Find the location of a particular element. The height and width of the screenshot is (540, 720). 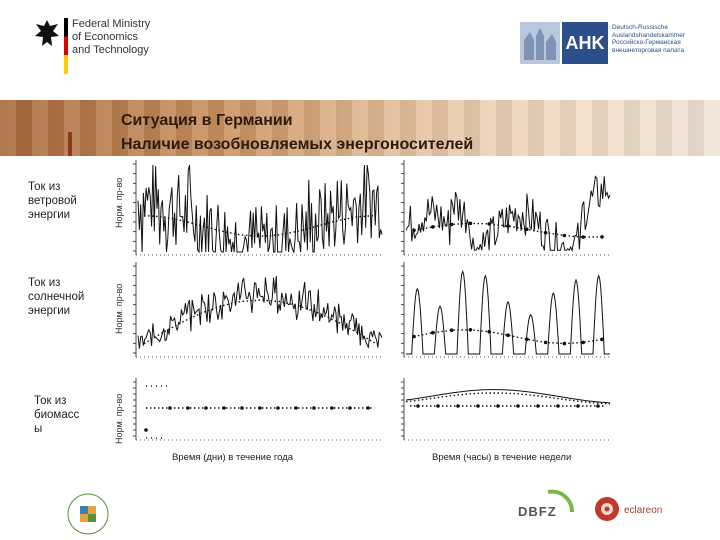

bmwi-logo is located at coordinates (95, 44).